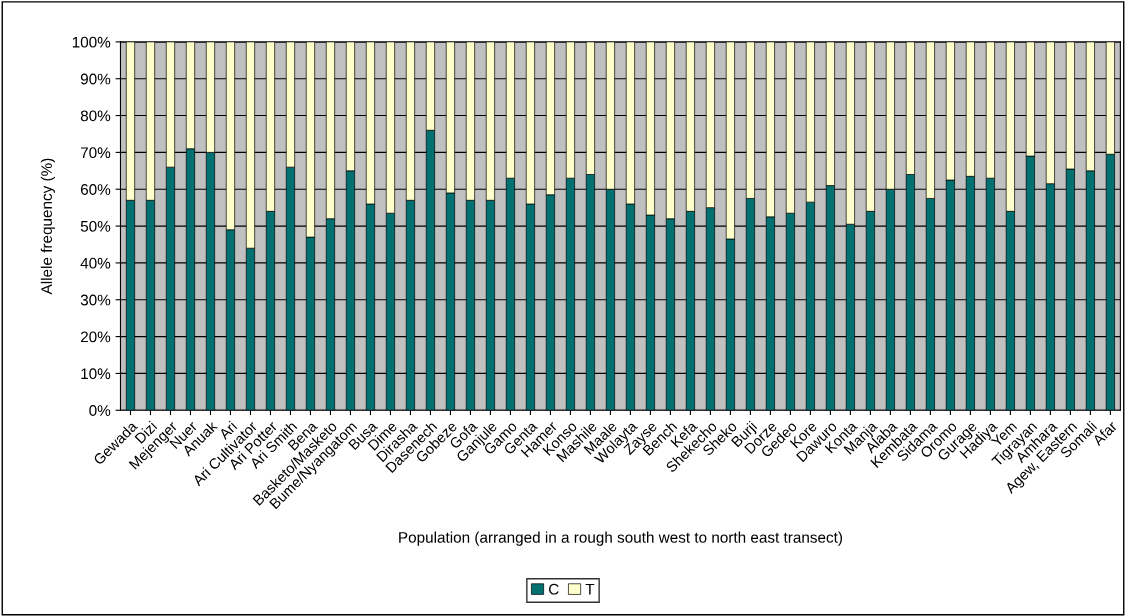  I want to click on y-tick-label: 0%, so click(100, 410).